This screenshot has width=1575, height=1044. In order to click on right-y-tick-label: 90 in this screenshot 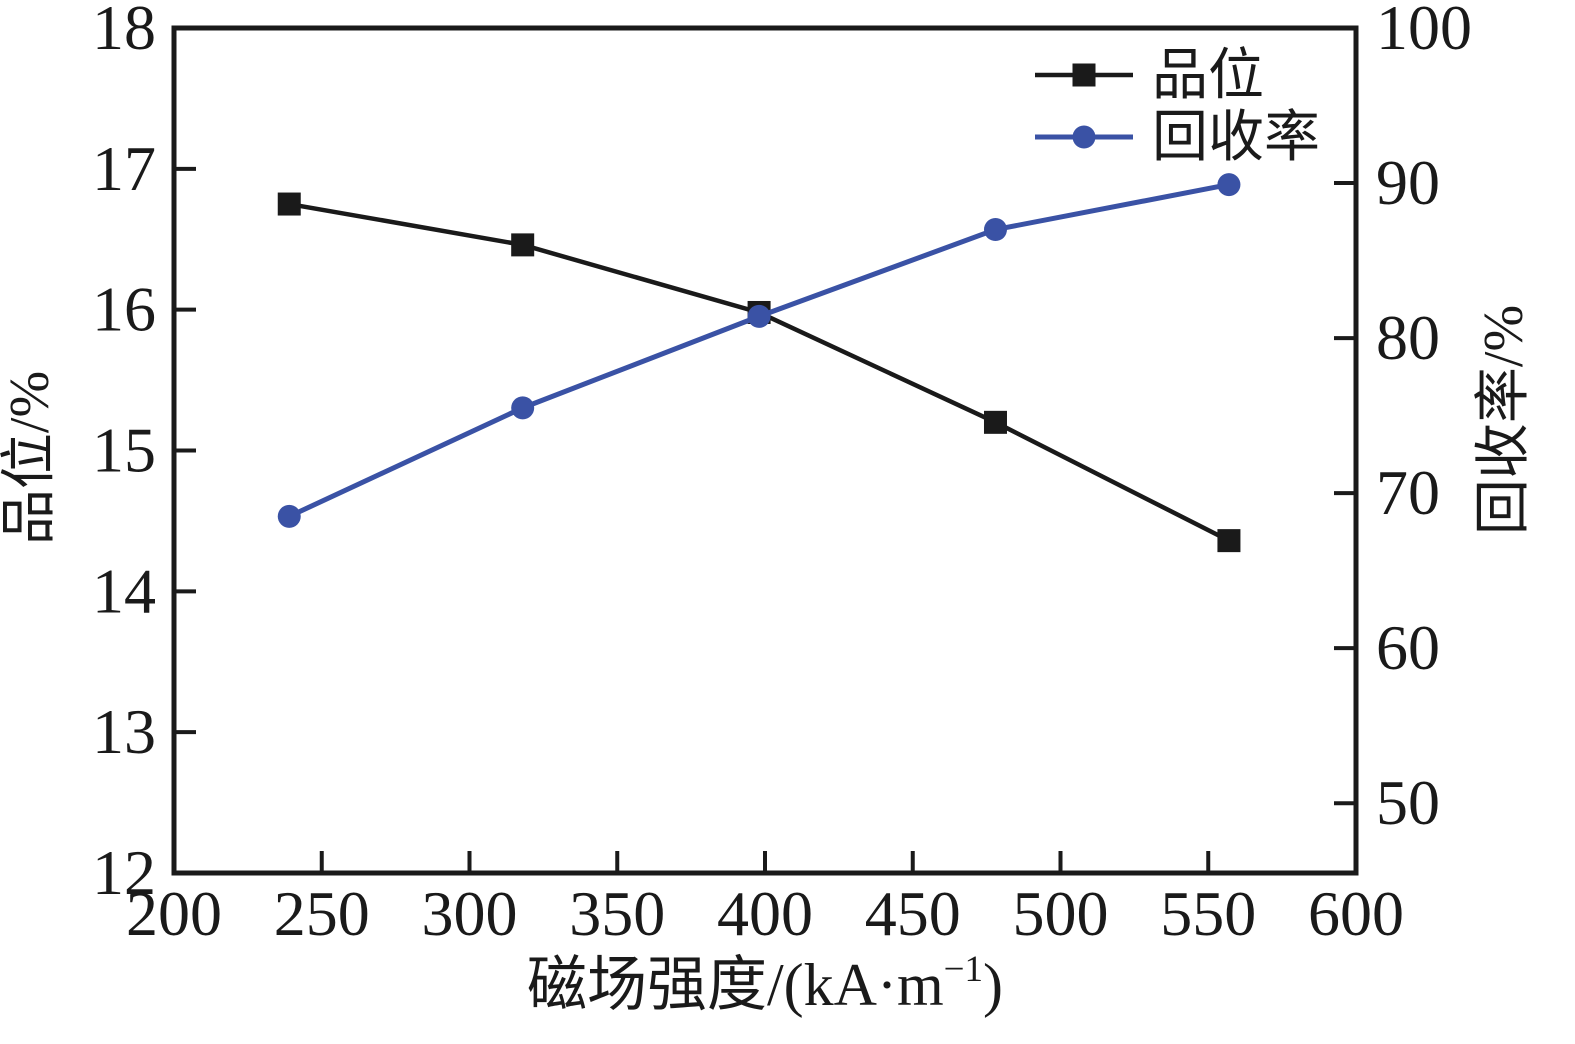, I will do `click(1408, 182)`.